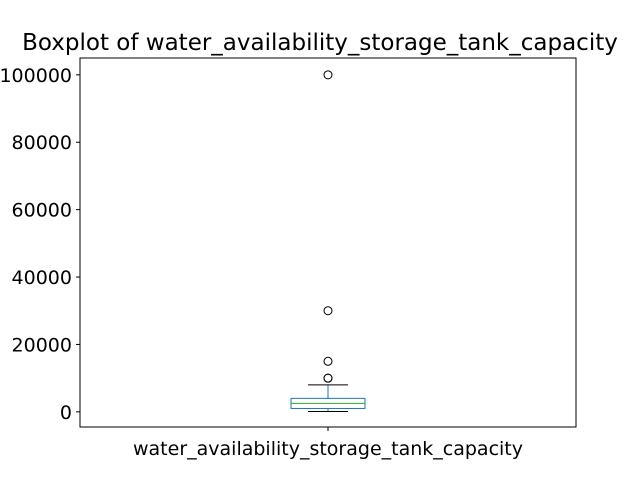 This screenshot has height=480, width=640. I want to click on y-tick-label: 40000, so click(42, 278).